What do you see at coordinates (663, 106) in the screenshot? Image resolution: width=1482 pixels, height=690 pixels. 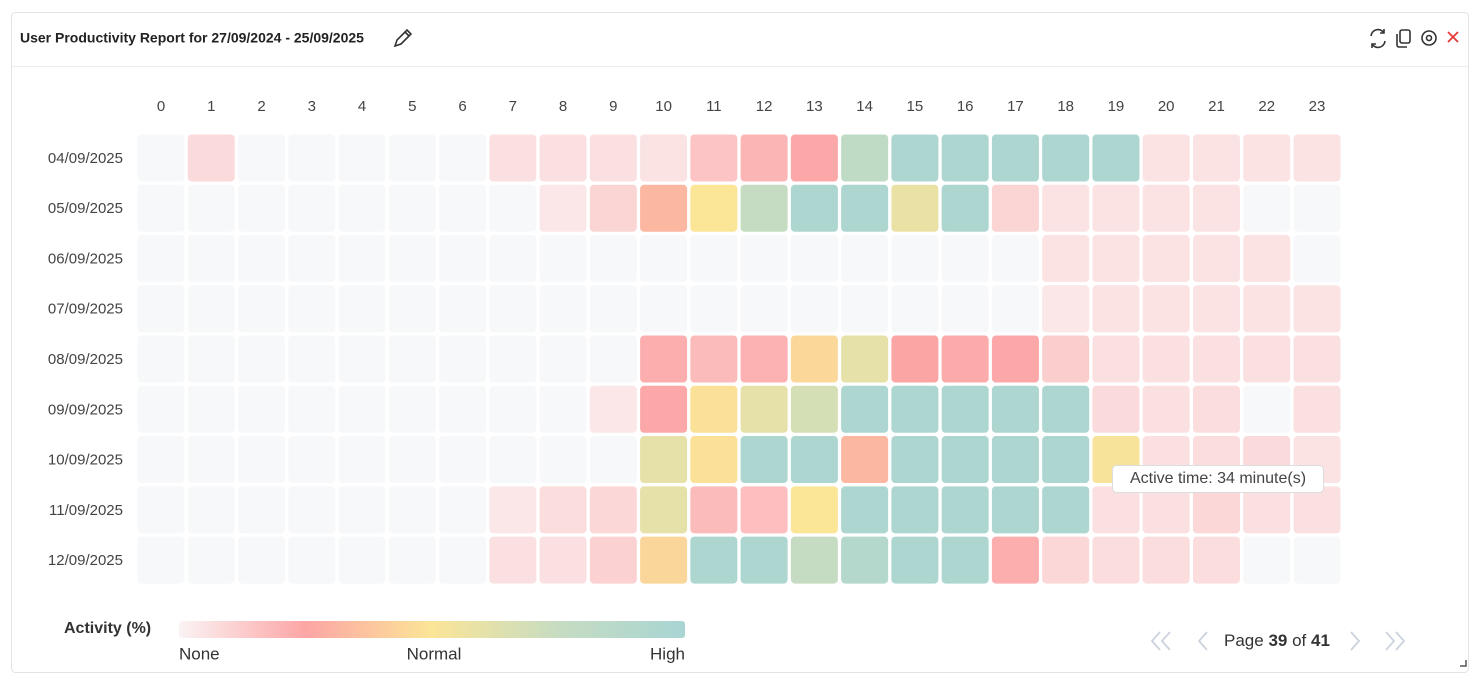 I see `hour-label: 10` at bounding box center [663, 106].